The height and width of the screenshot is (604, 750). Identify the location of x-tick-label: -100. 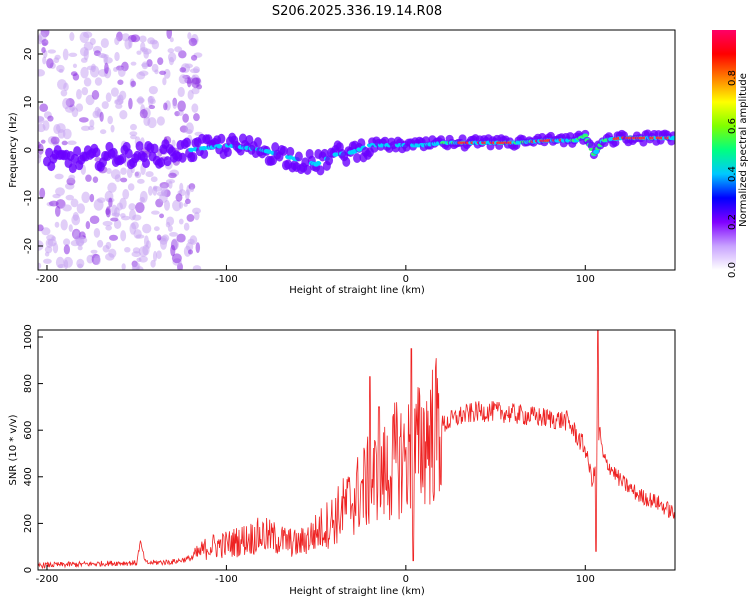
(226, 279).